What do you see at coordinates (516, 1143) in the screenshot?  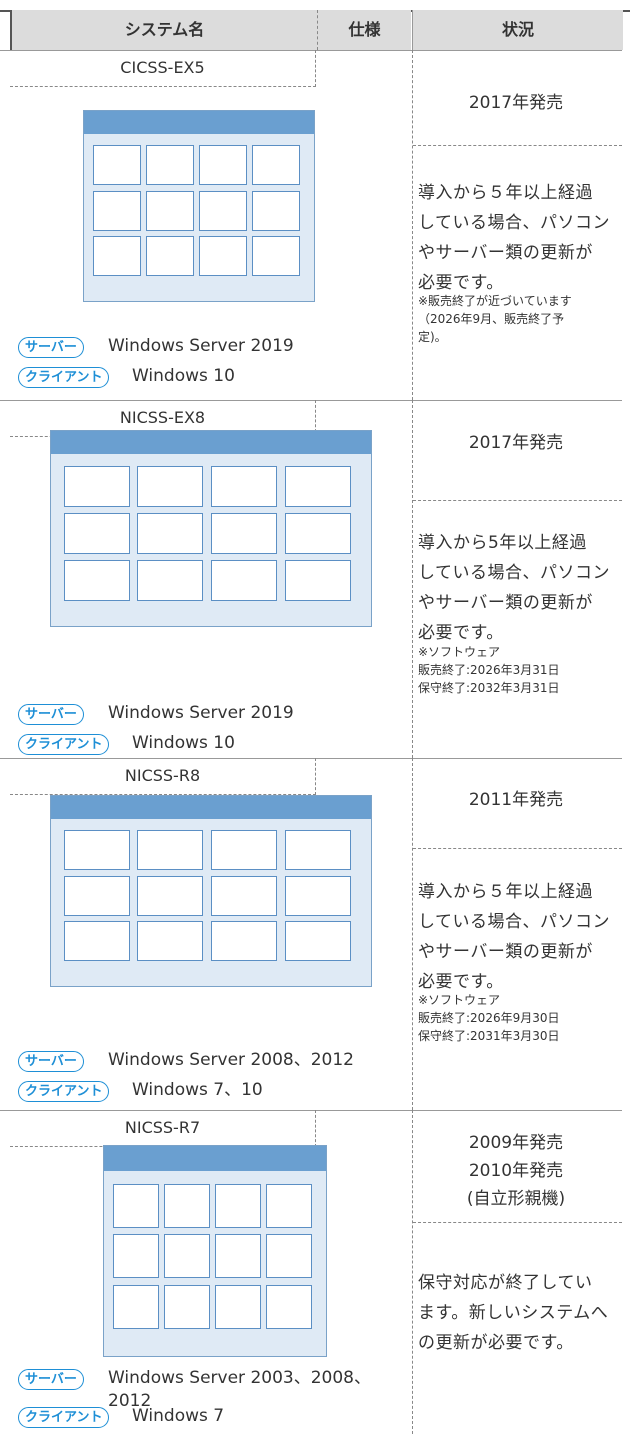 I see `release: 2009年発売` at bounding box center [516, 1143].